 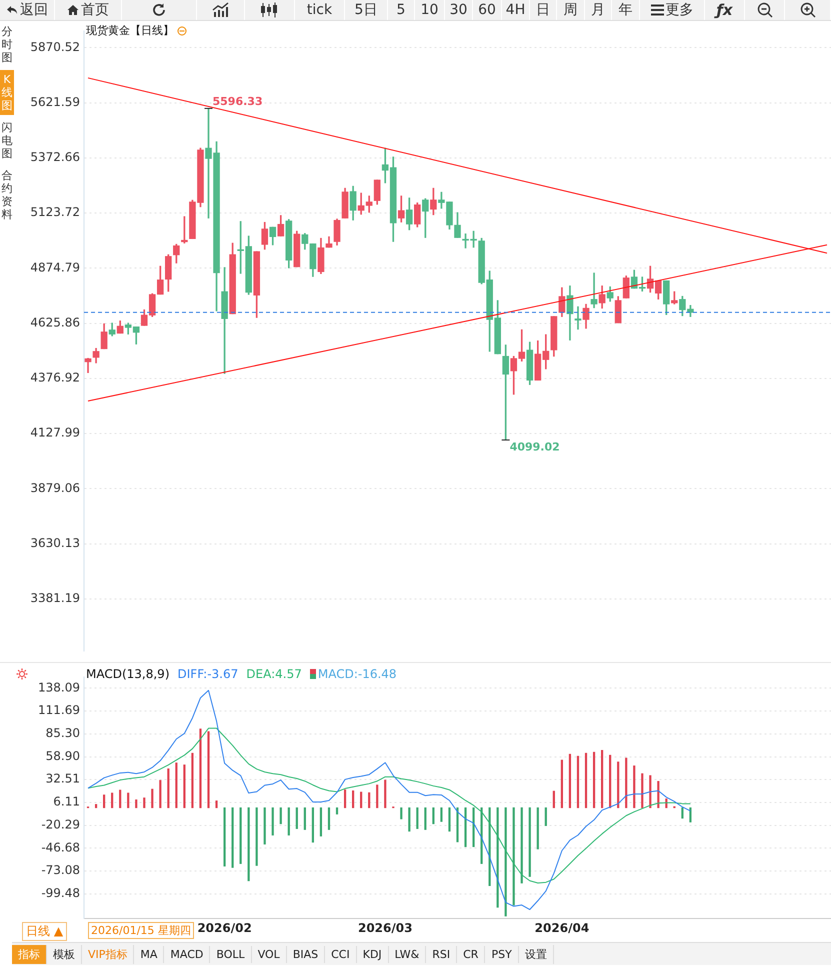 What do you see at coordinates (55, 267) in the screenshot?
I see `y-tick-label: 4874.79` at bounding box center [55, 267].